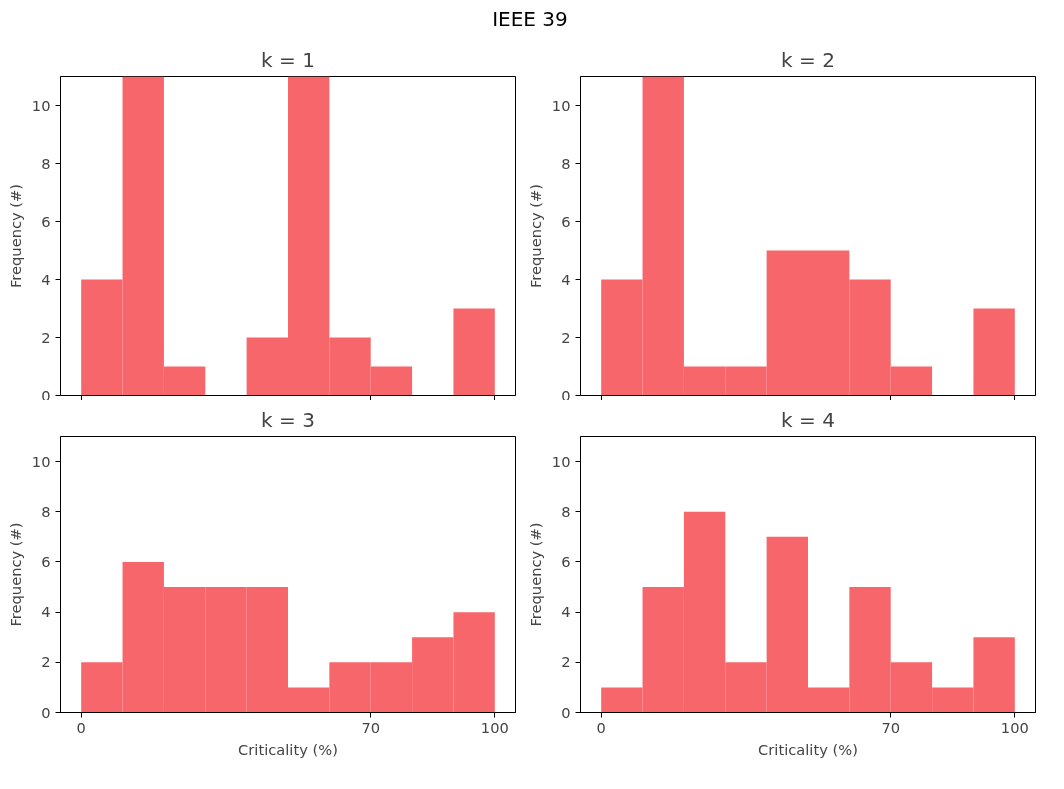 The image size is (1064, 789). What do you see at coordinates (288, 419) in the screenshot?
I see `chart-title: k = 3` at bounding box center [288, 419].